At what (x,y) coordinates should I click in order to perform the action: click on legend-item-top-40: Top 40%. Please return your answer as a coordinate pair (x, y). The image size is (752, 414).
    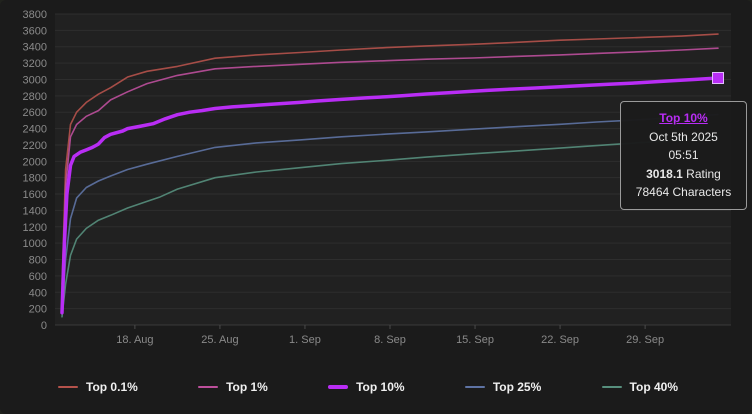
    Looking at the image, I should click on (639, 387).